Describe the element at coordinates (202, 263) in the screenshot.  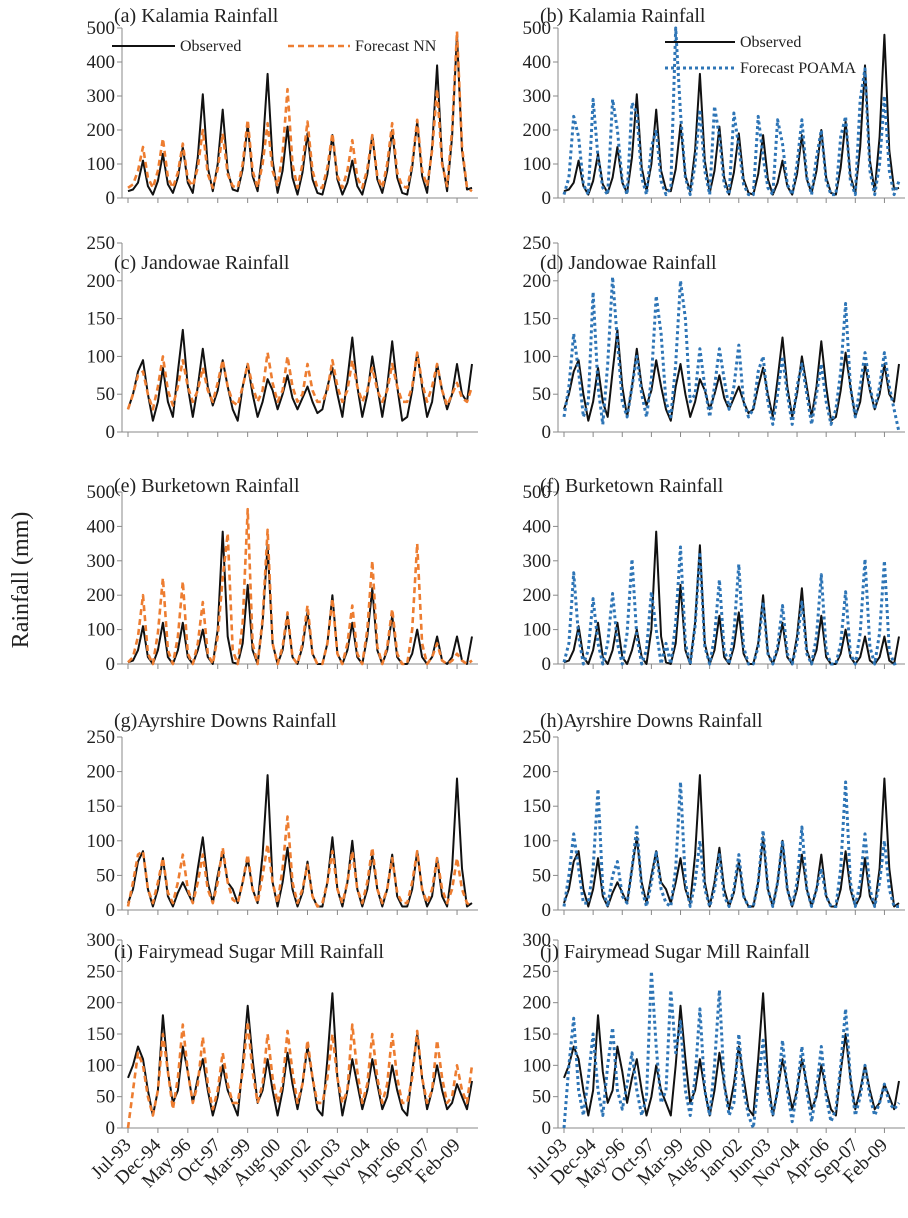
I see `panel-title: (c) Jandowae Rainfall` at that location.